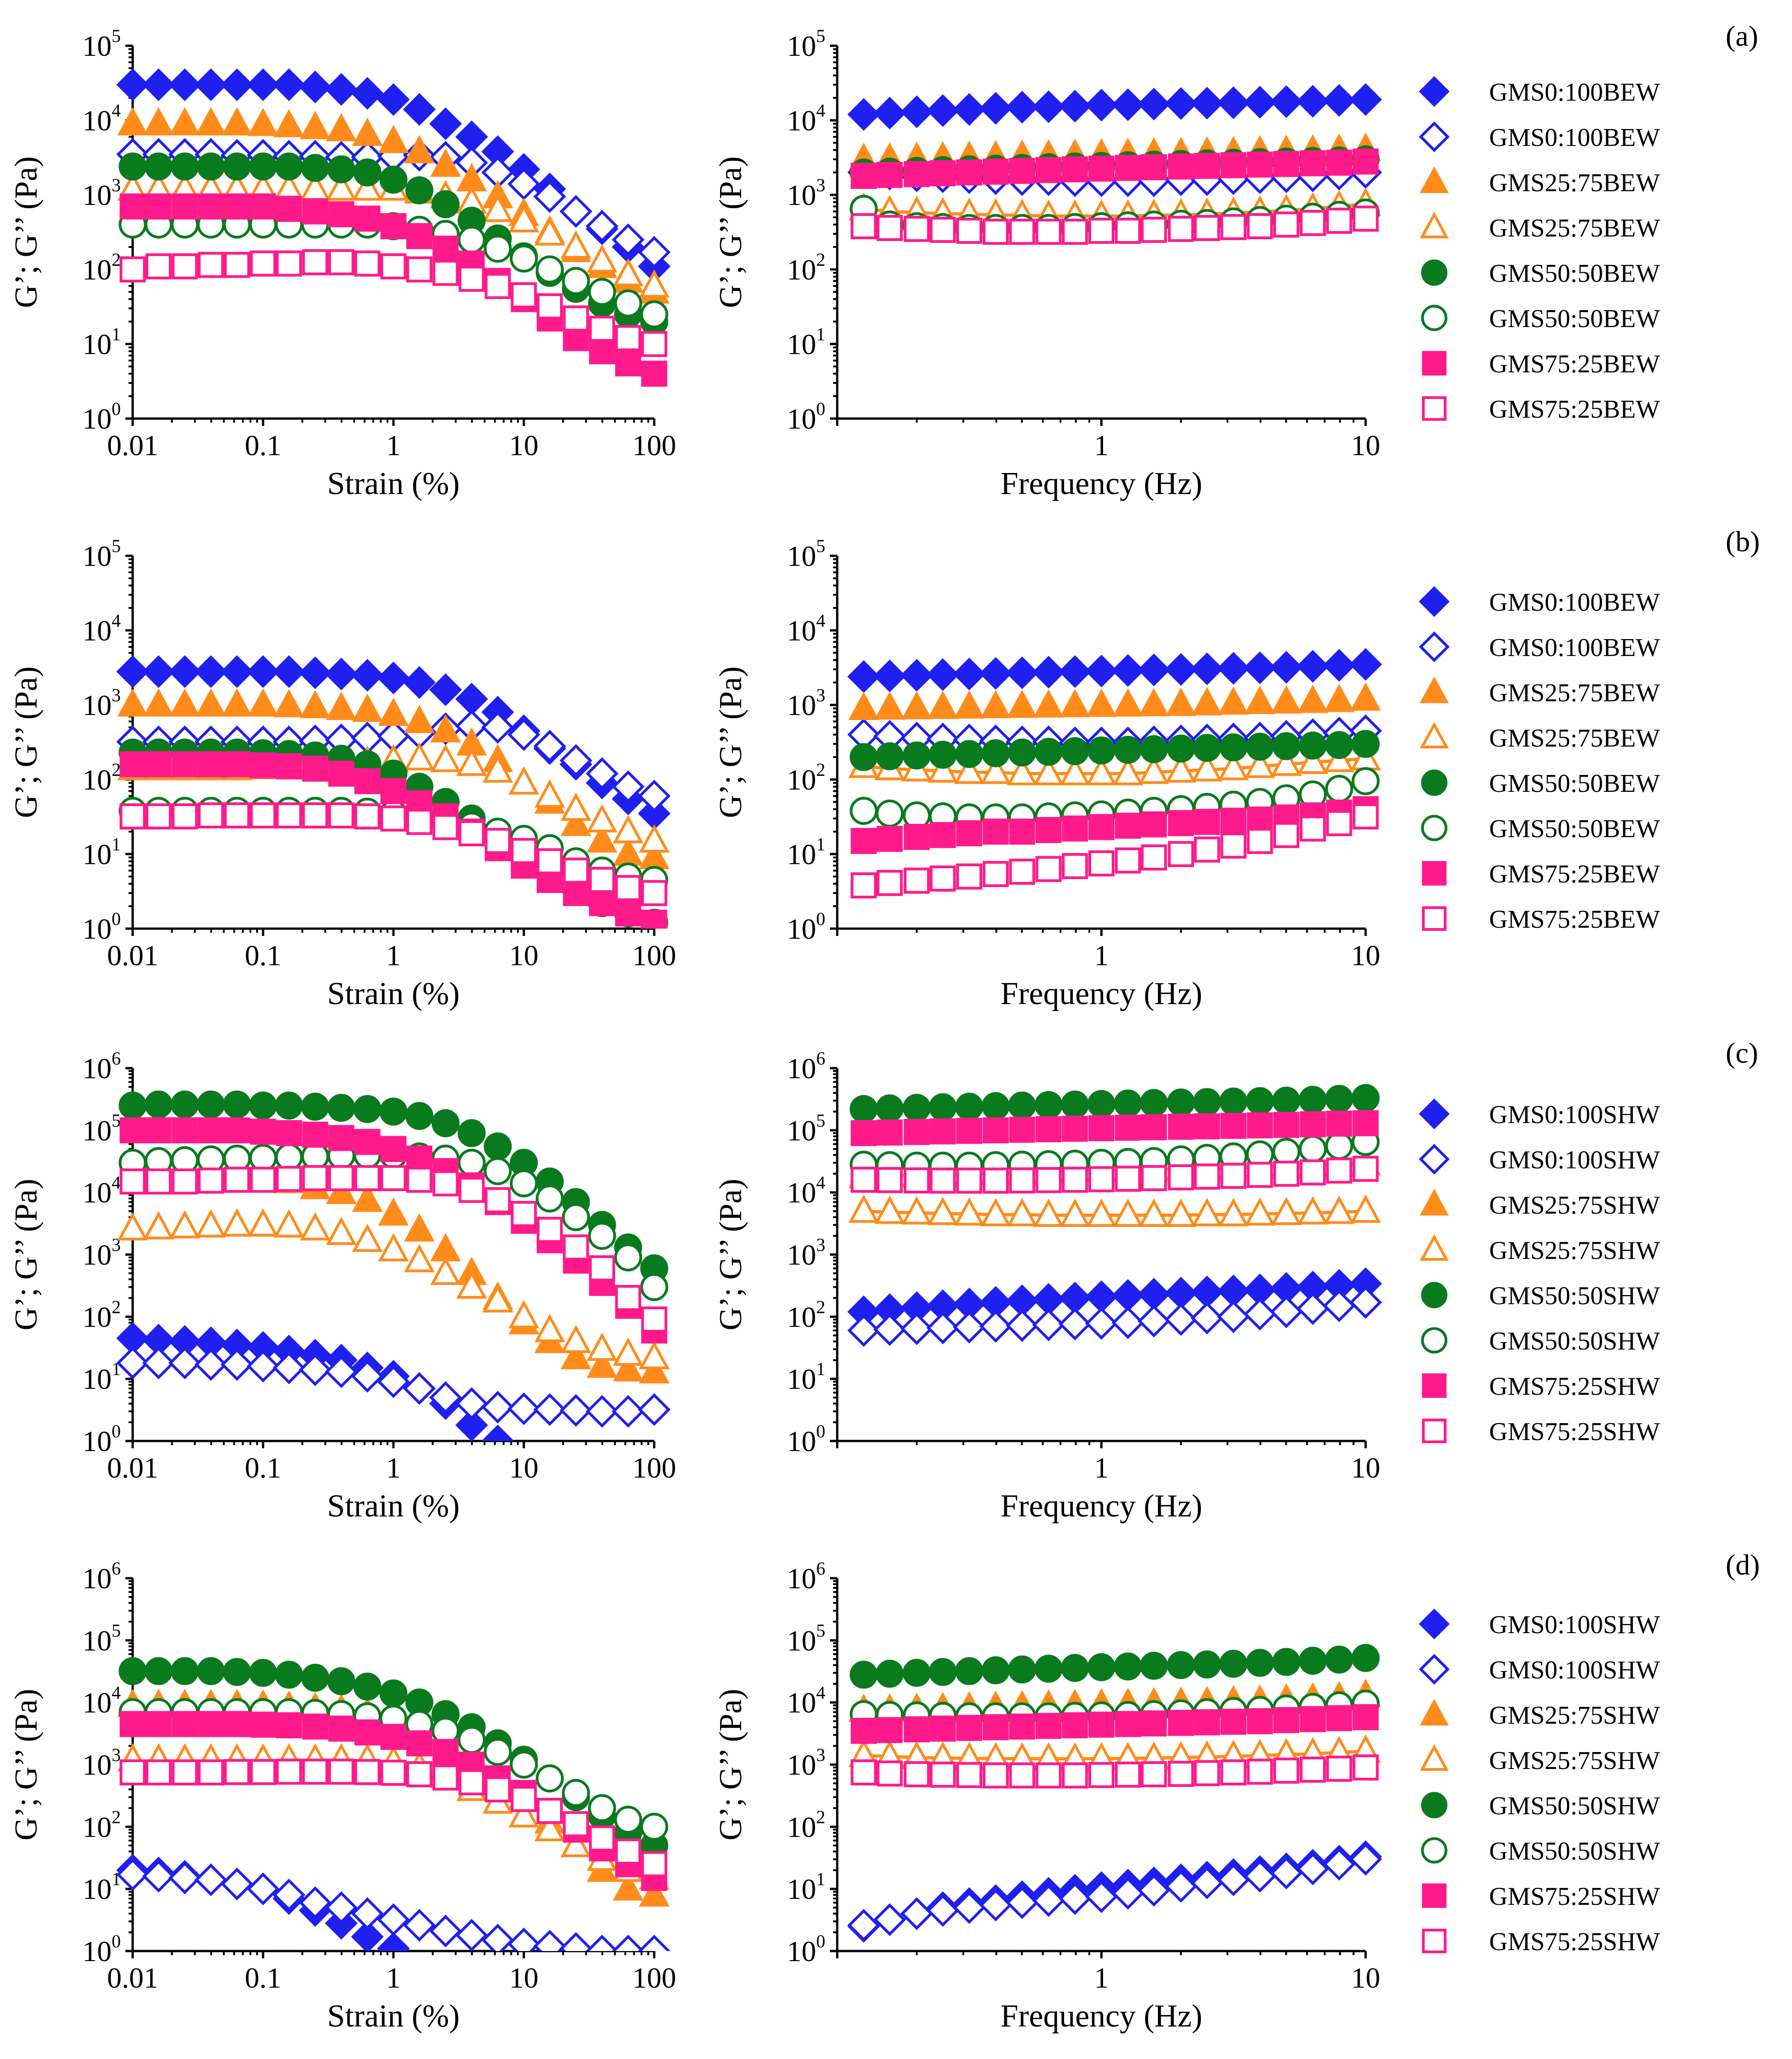  Describe the element at coordinates (1114, 1724) in the screenshot. I see `series-gms75-25shw-storage` at that location.